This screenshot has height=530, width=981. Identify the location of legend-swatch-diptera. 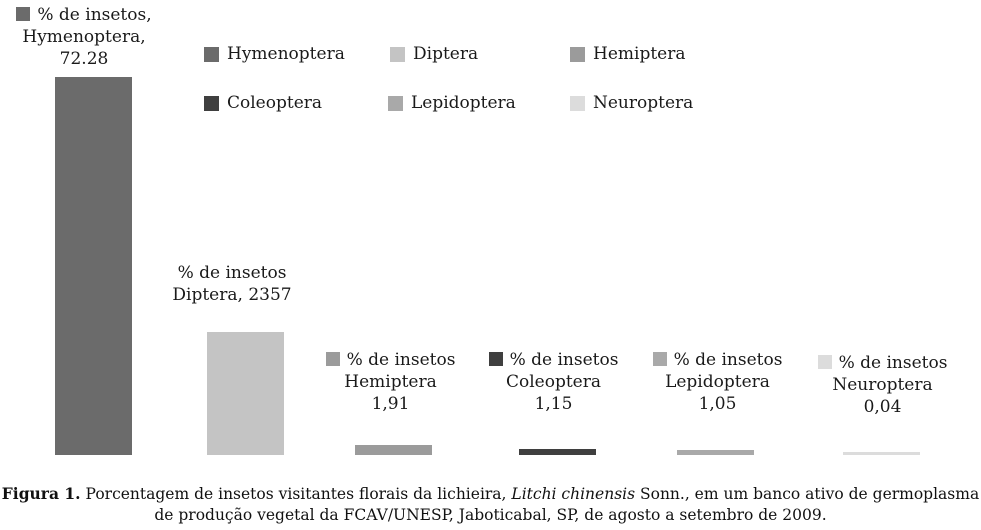
(397, 54).